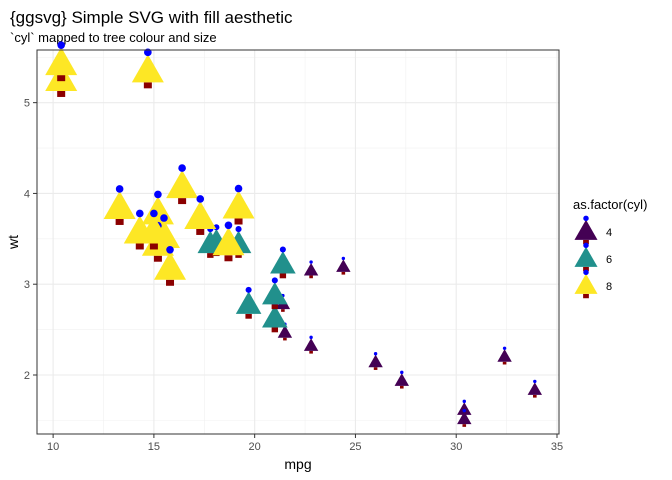  What do you see at coordinates (456, 447) in the screenshot?
I see `x-tick-label: 30` at bounding box center [456, 447].